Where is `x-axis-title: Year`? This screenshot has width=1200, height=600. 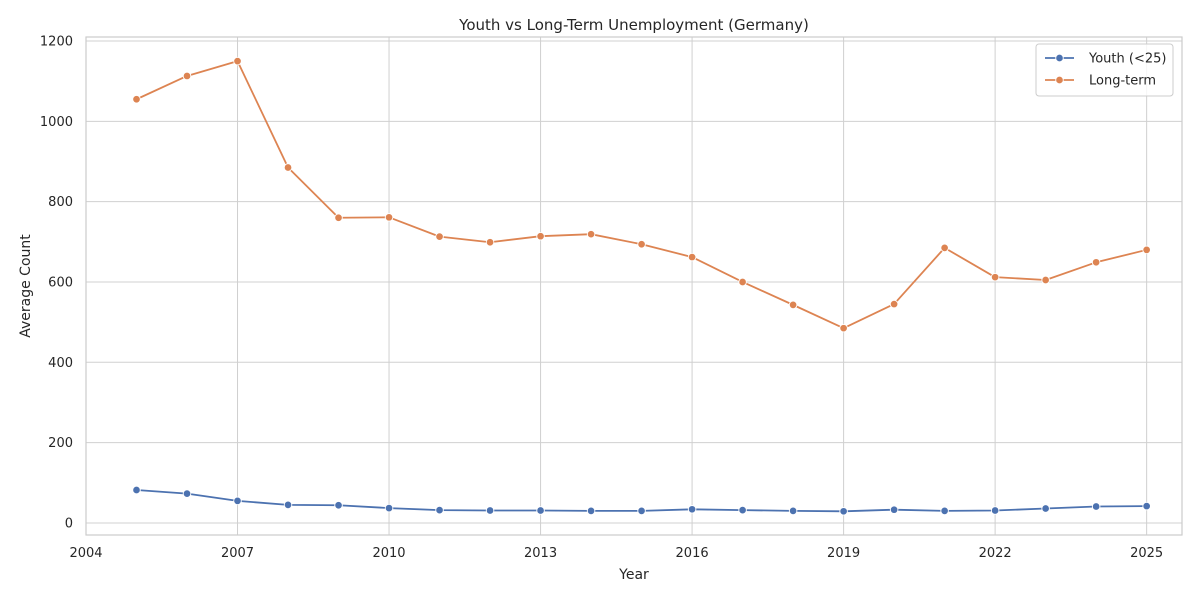 x-axis-title: Year is located at coordinates (633, 575).